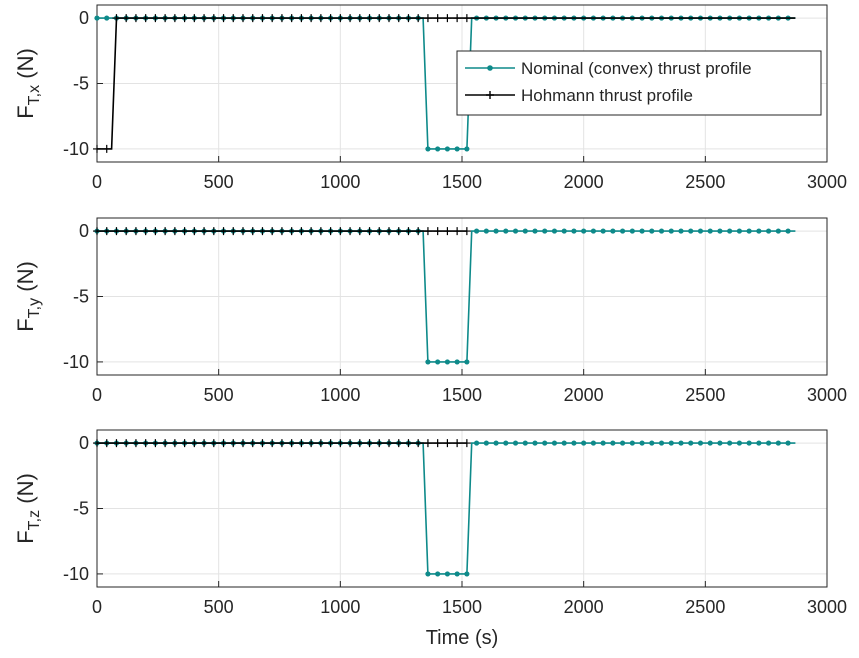  I want to click on y-axis-label-subscript: T,x, so click(34, 95).